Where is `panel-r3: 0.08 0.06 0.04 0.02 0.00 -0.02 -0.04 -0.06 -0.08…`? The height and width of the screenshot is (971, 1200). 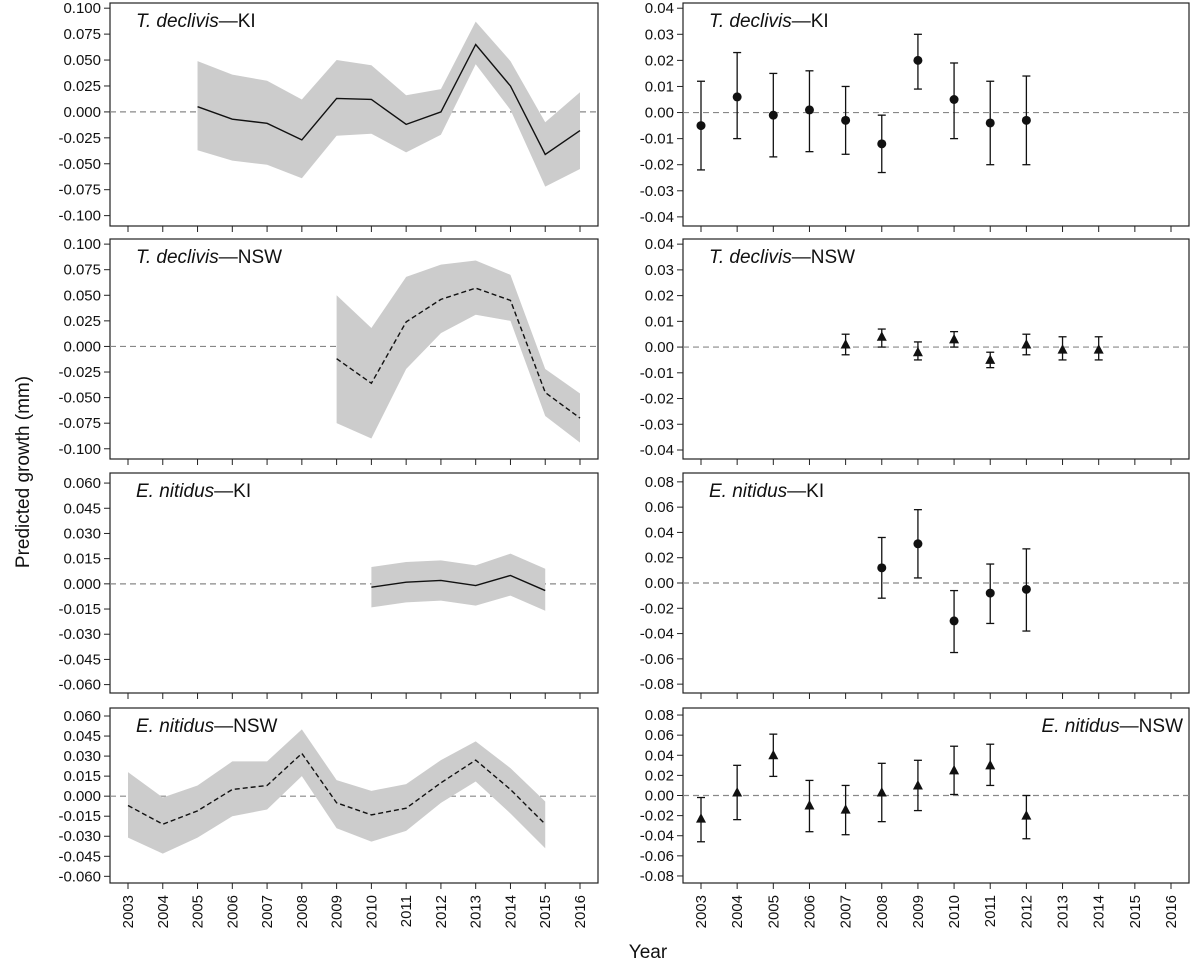
panel-r3: 0.08 0.06 0.04 0.02 0.00 -0.02 -0.04 -0.06 -0.08… is located at coordinates (915, 585).